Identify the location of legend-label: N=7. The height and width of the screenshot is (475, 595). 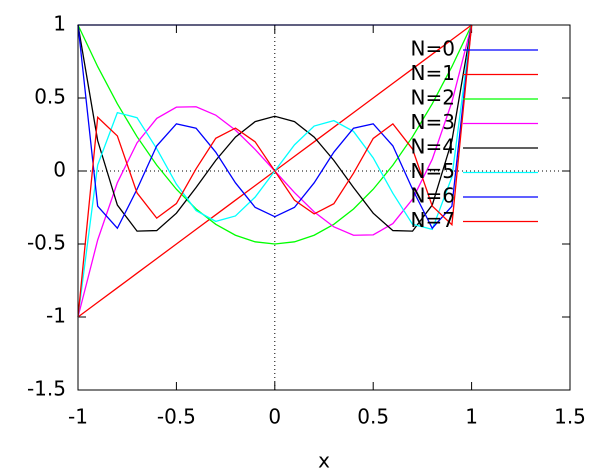
(433, 220).